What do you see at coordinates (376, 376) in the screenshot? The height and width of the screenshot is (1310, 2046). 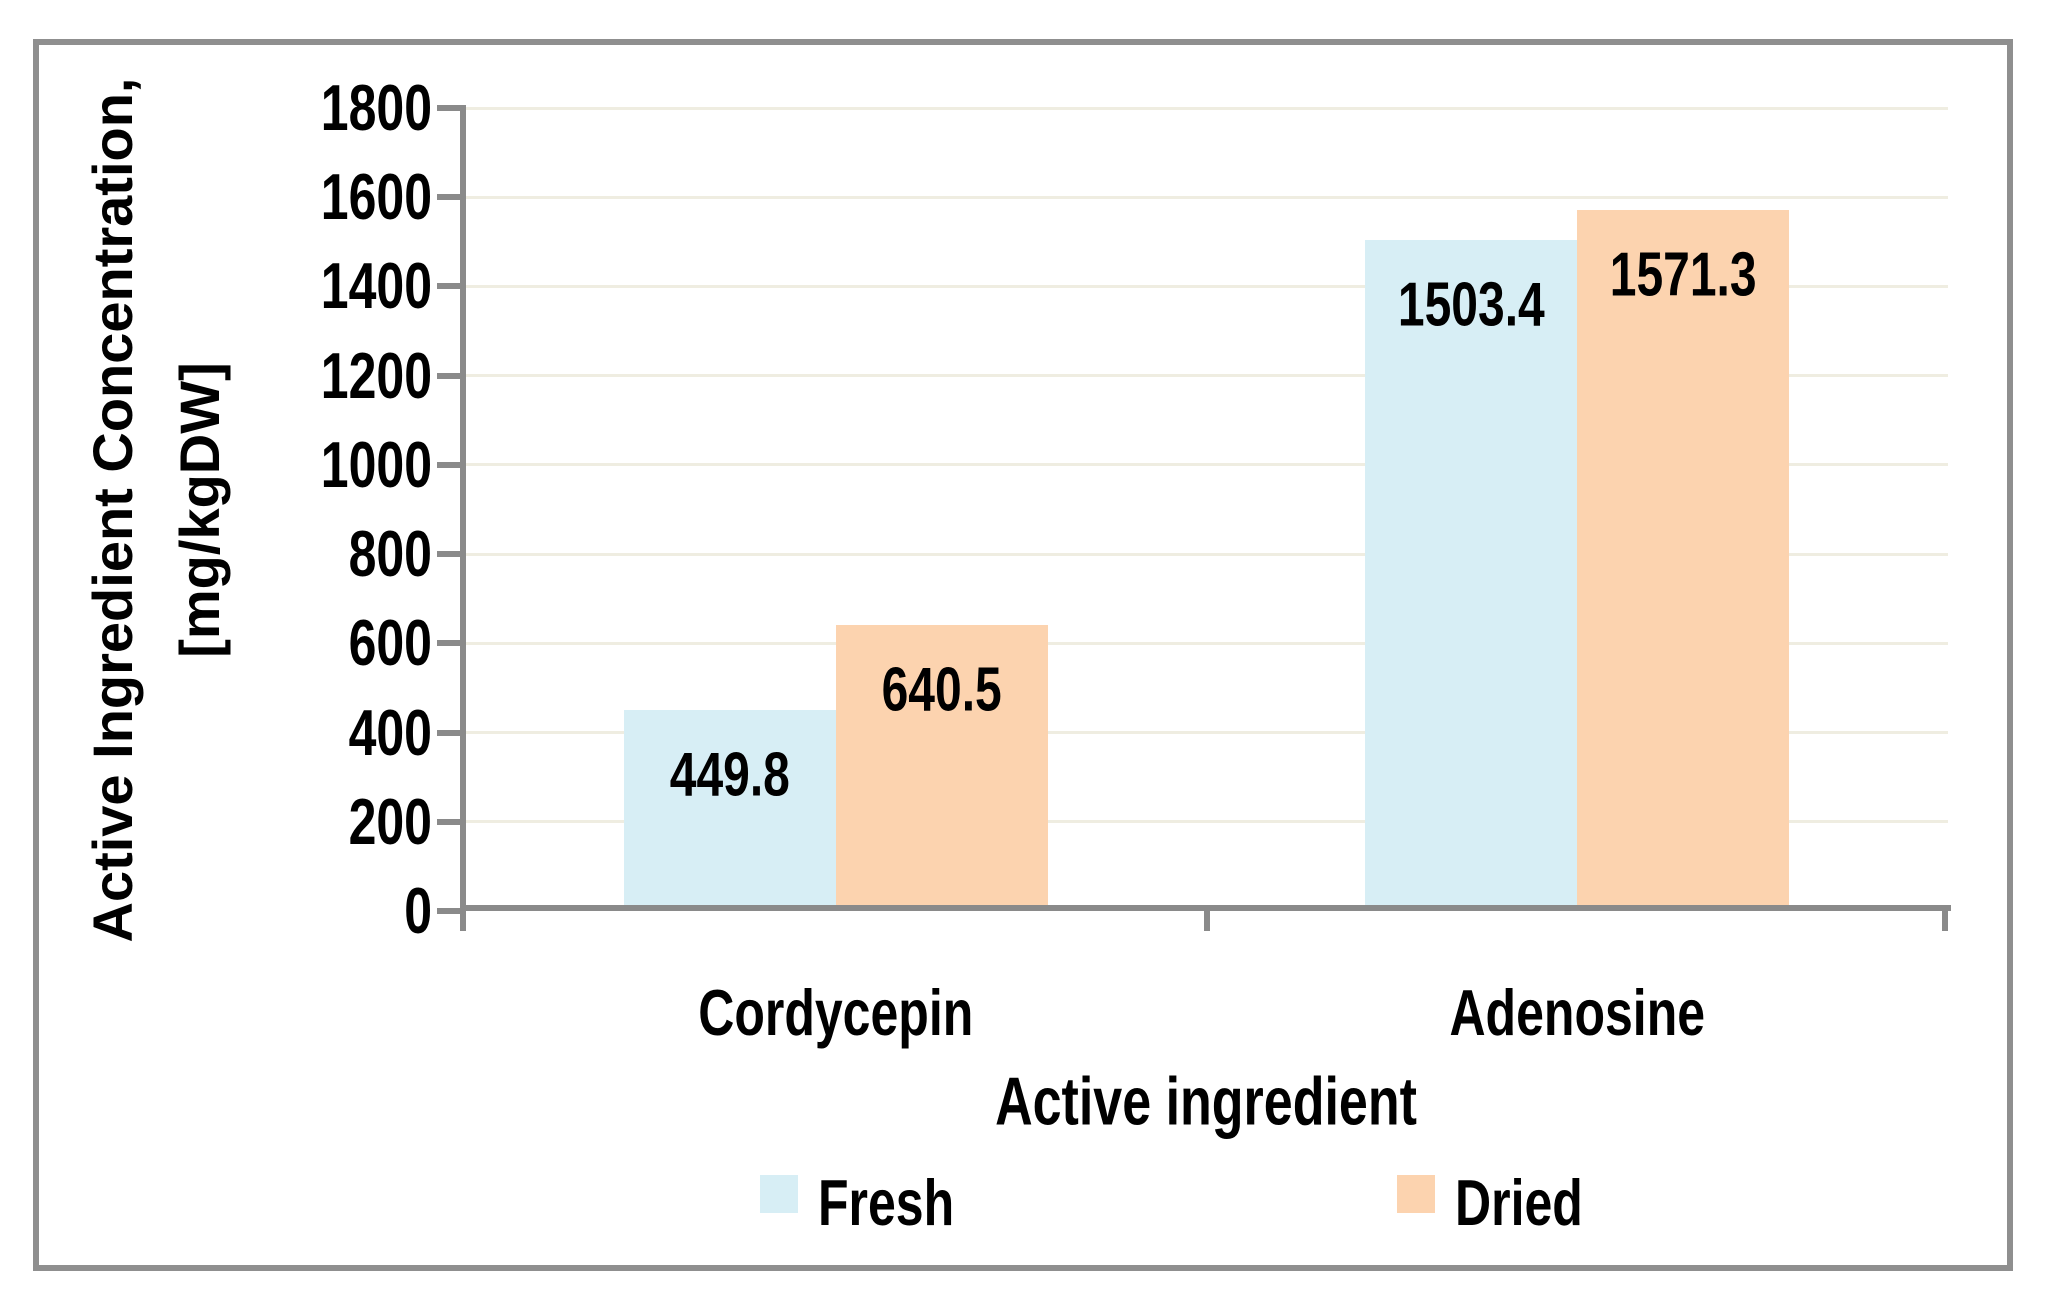 I see `y-tick-label-1200: 1200` at bounding box center [376, 376].